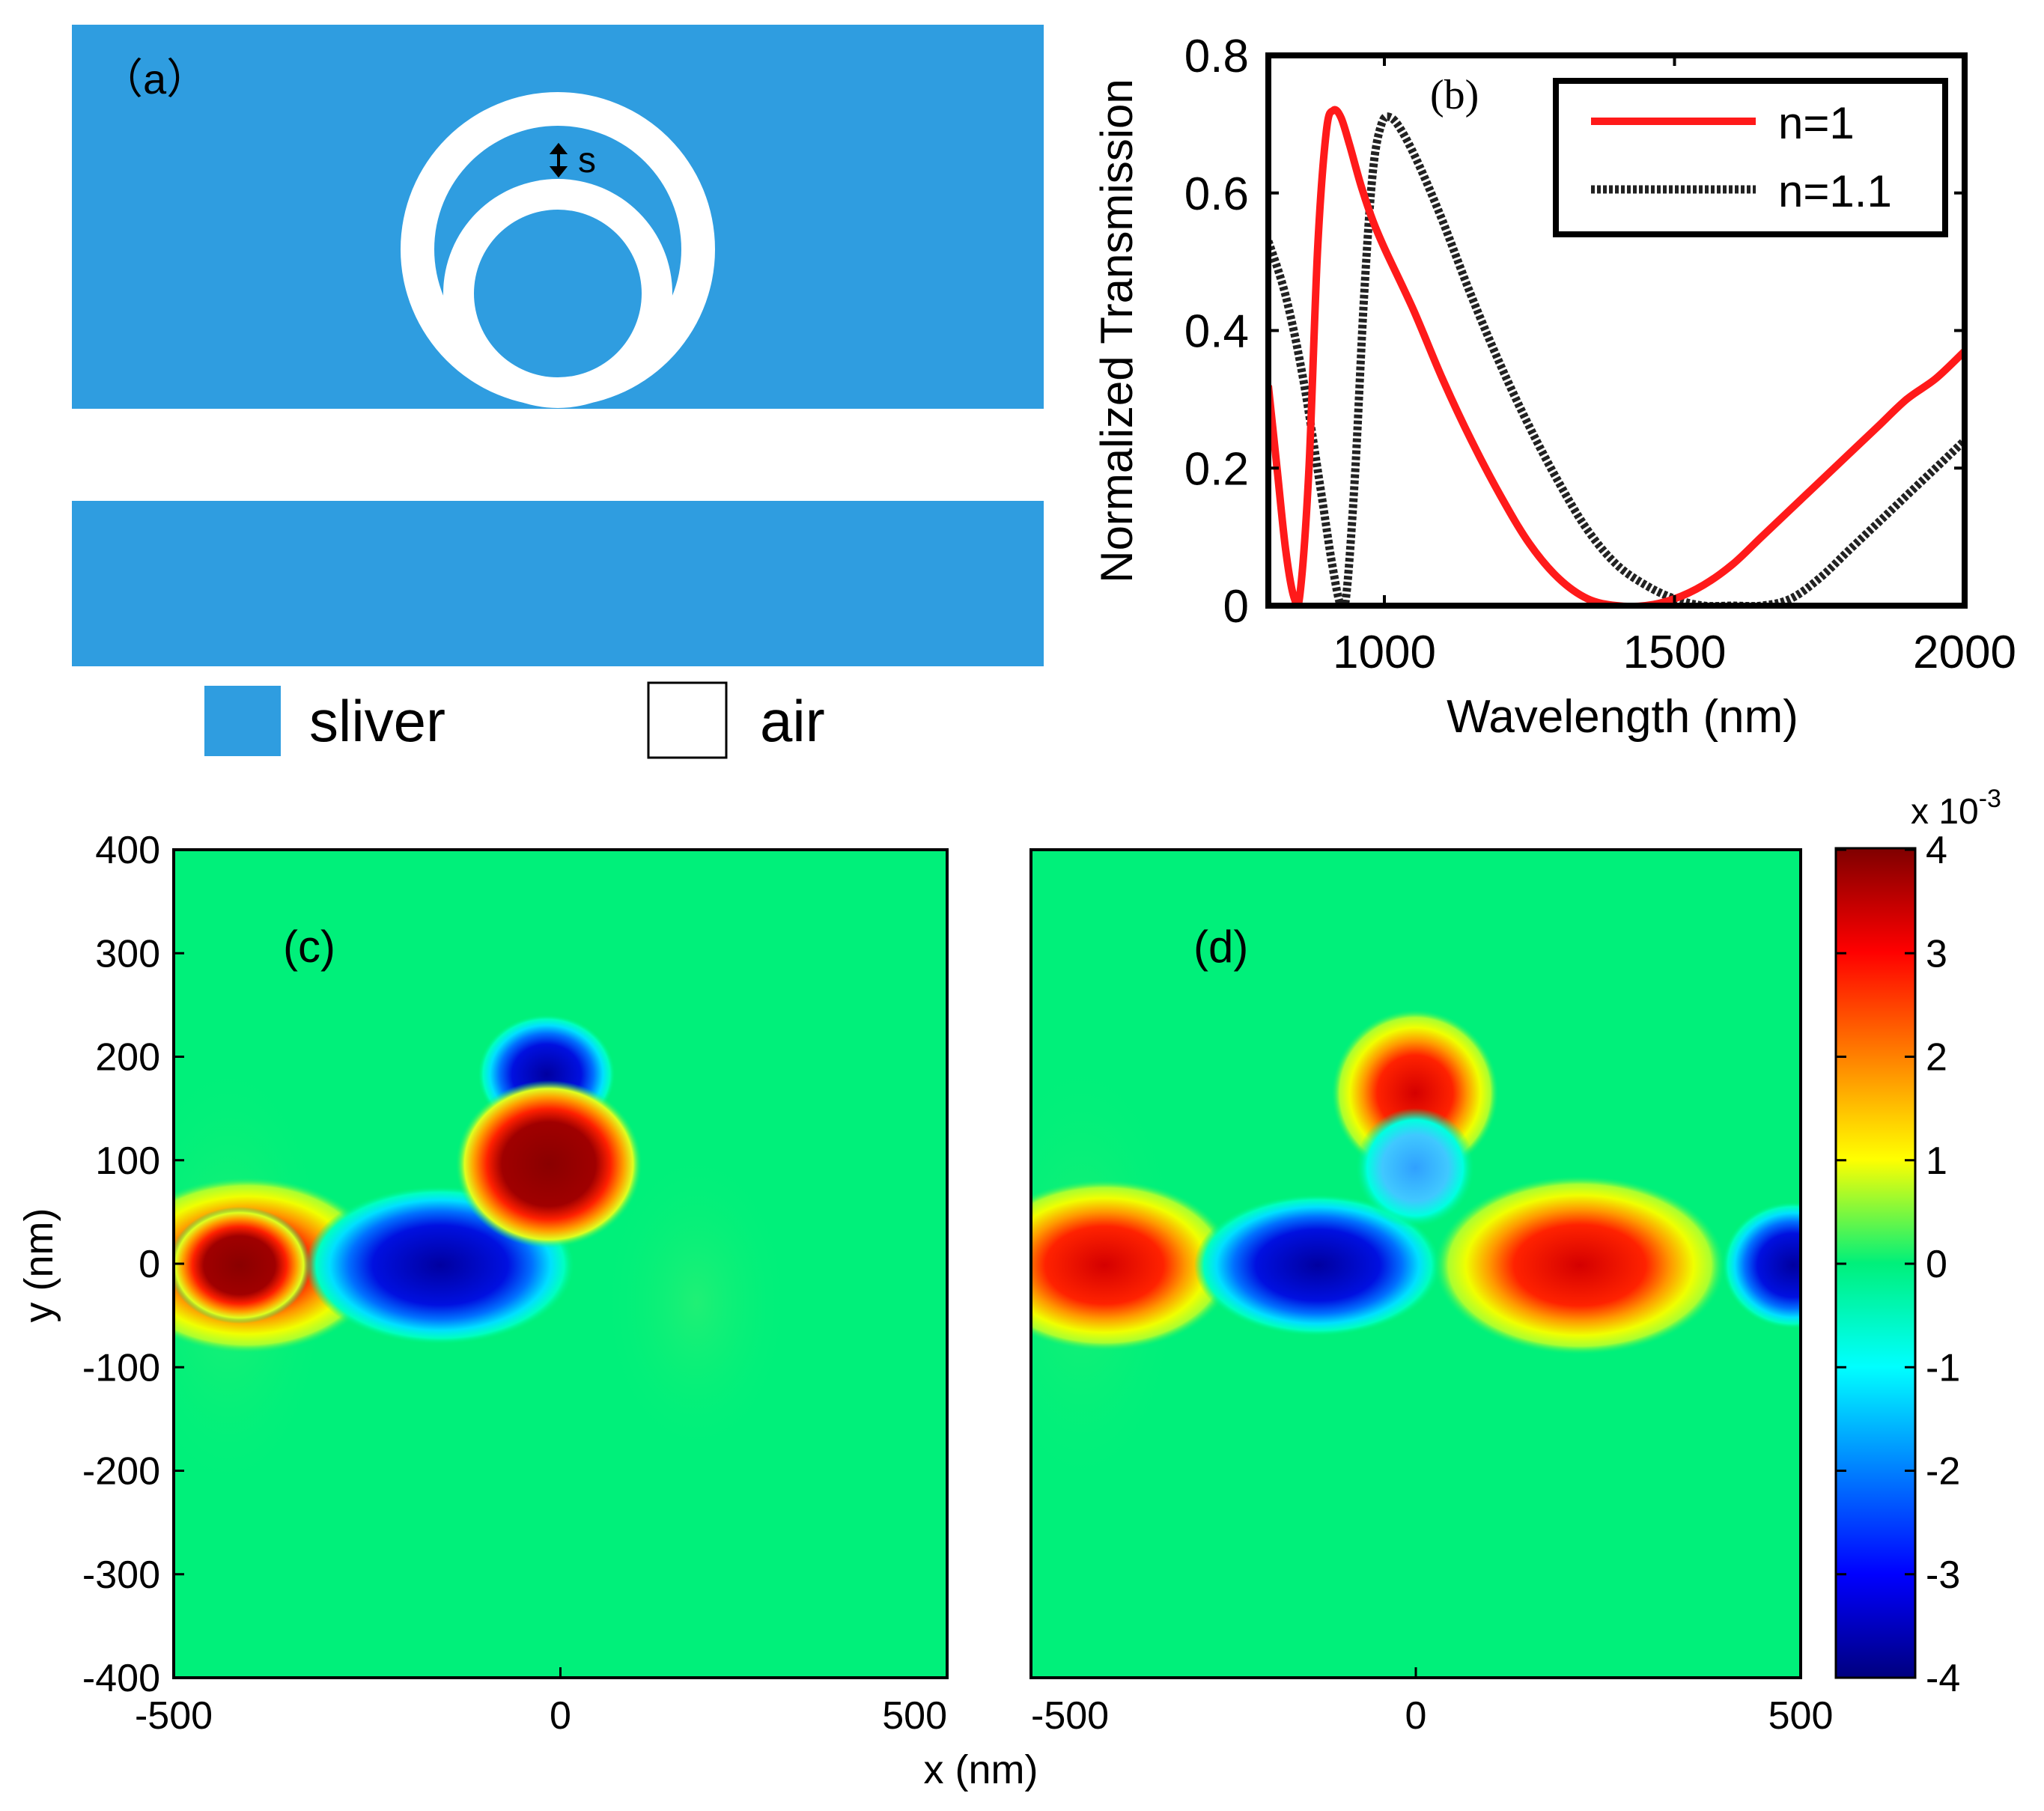 The image size is (2044, 1811). Describe the element at coordinates (309, 947) in the screenshot. I see `panel-c-label: (c)` at that location.